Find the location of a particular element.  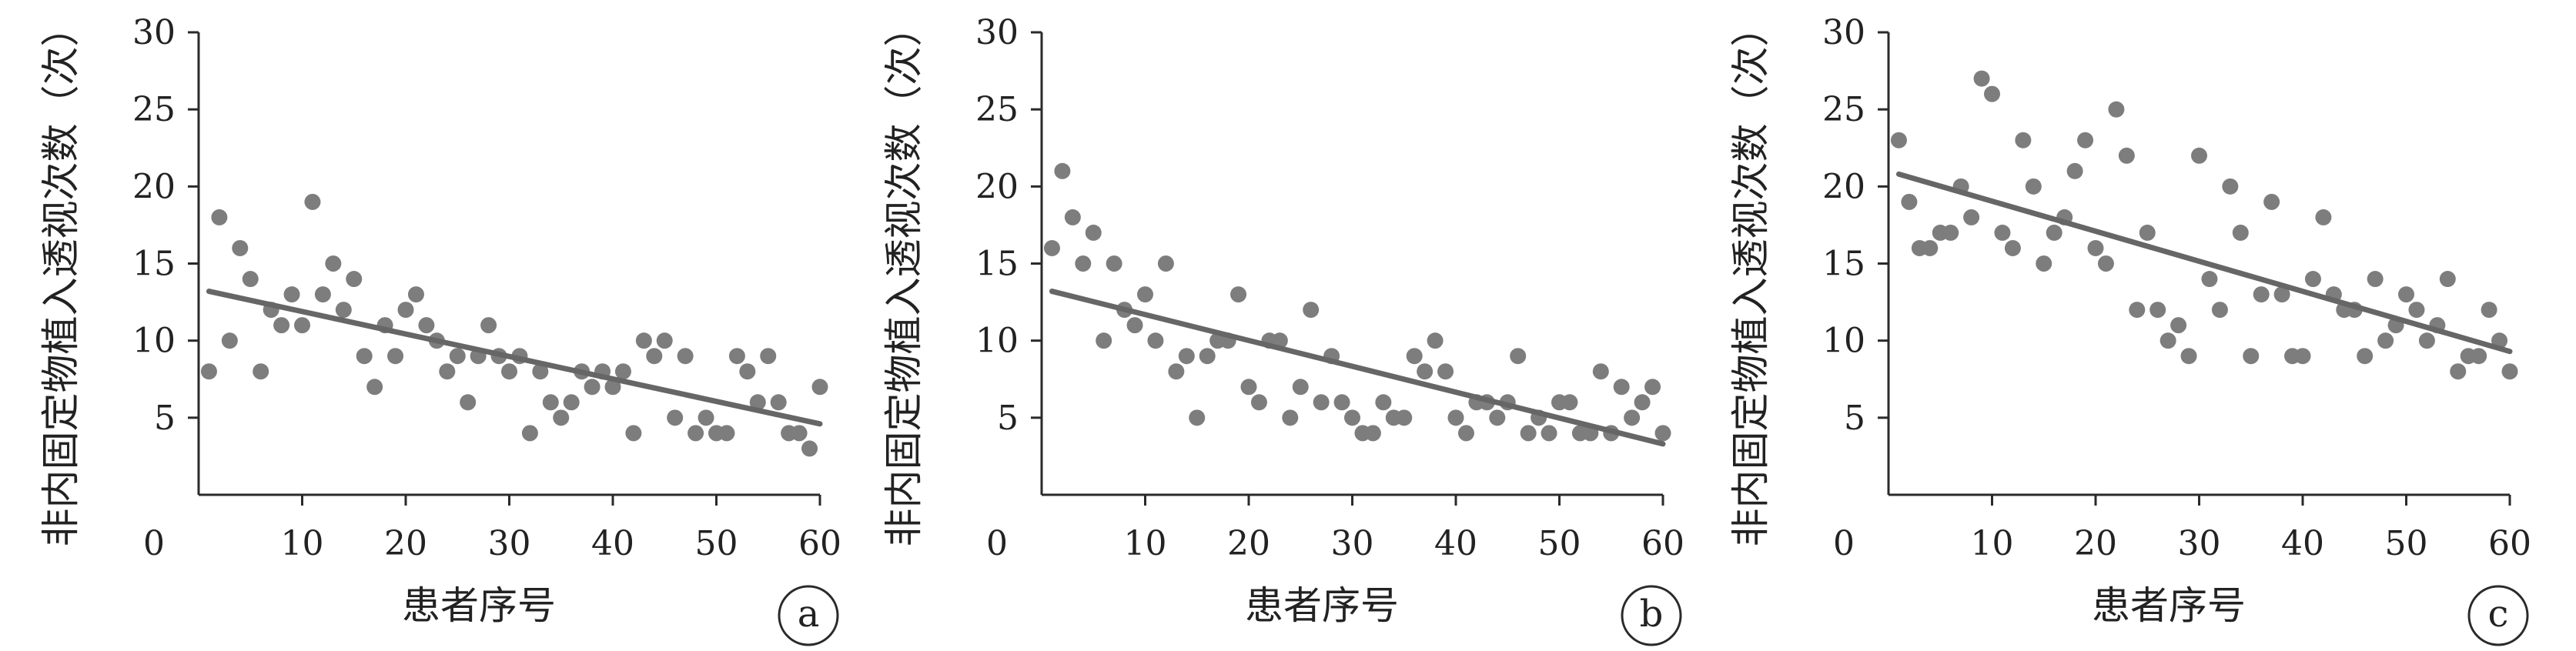

y-tick-label: 30 is located at coordinates (997, 32).